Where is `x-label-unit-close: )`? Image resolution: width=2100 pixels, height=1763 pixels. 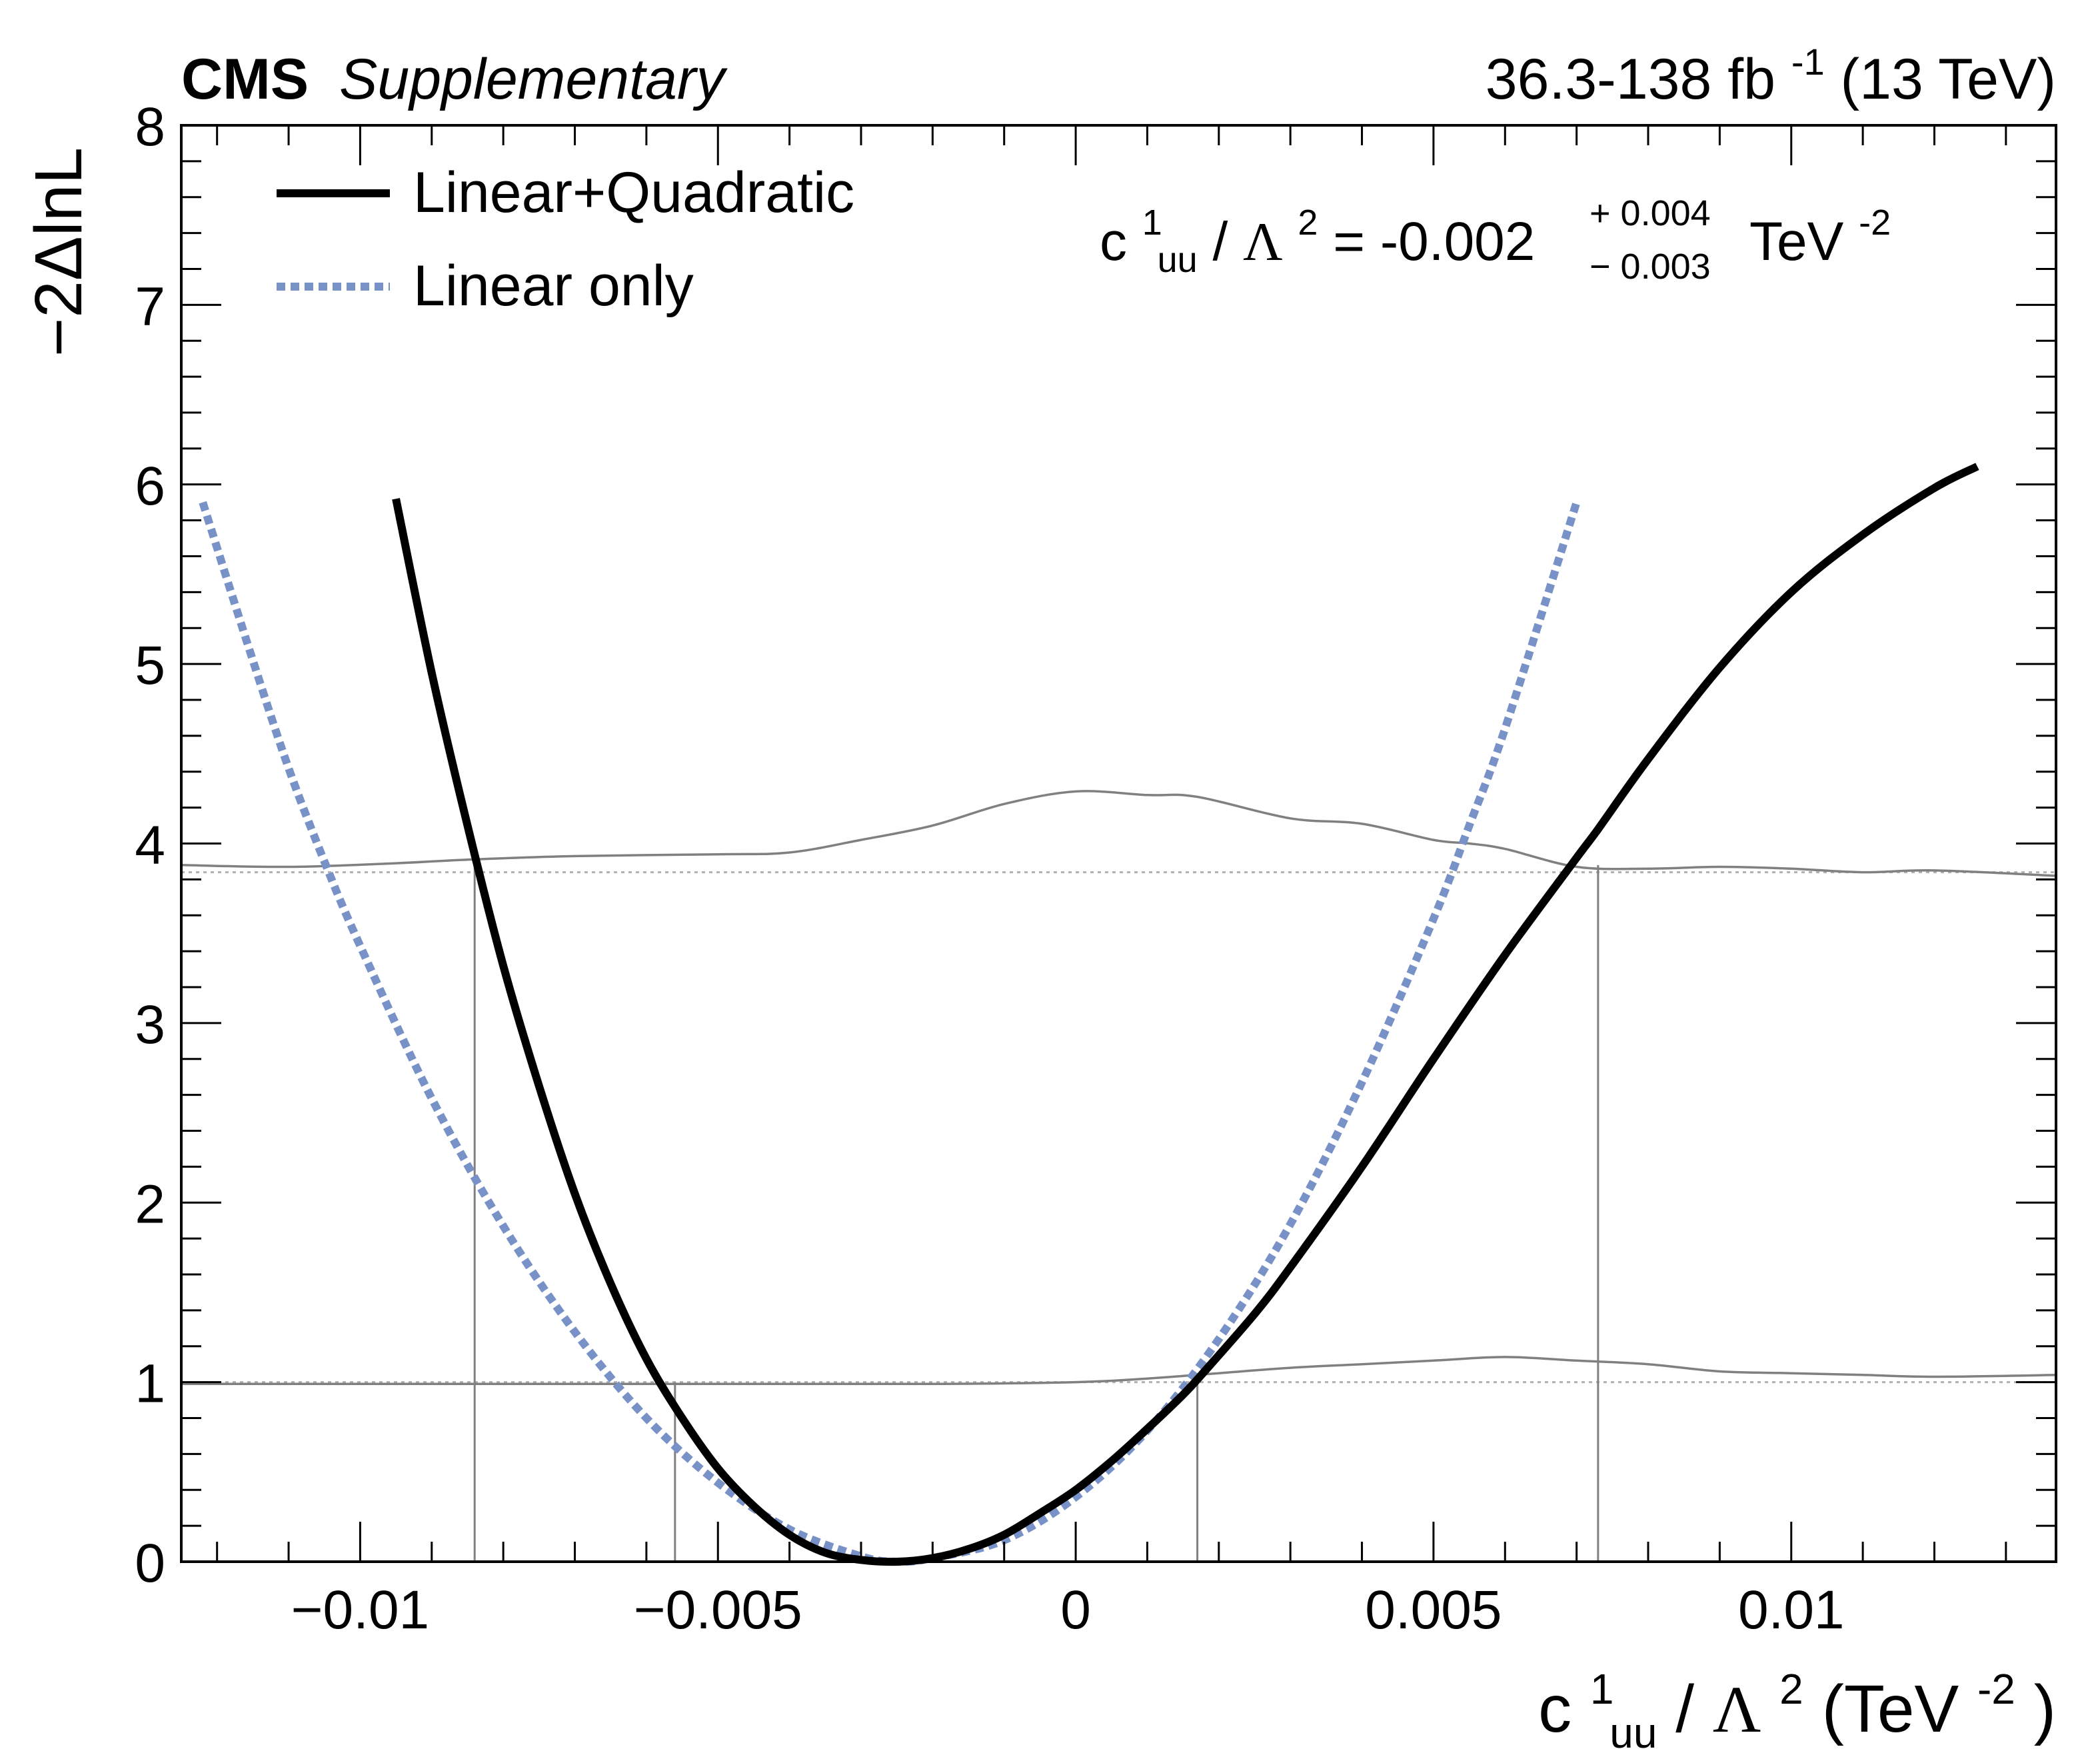 x-label-unit-close: ) is located at coordinates (2045, 1709).